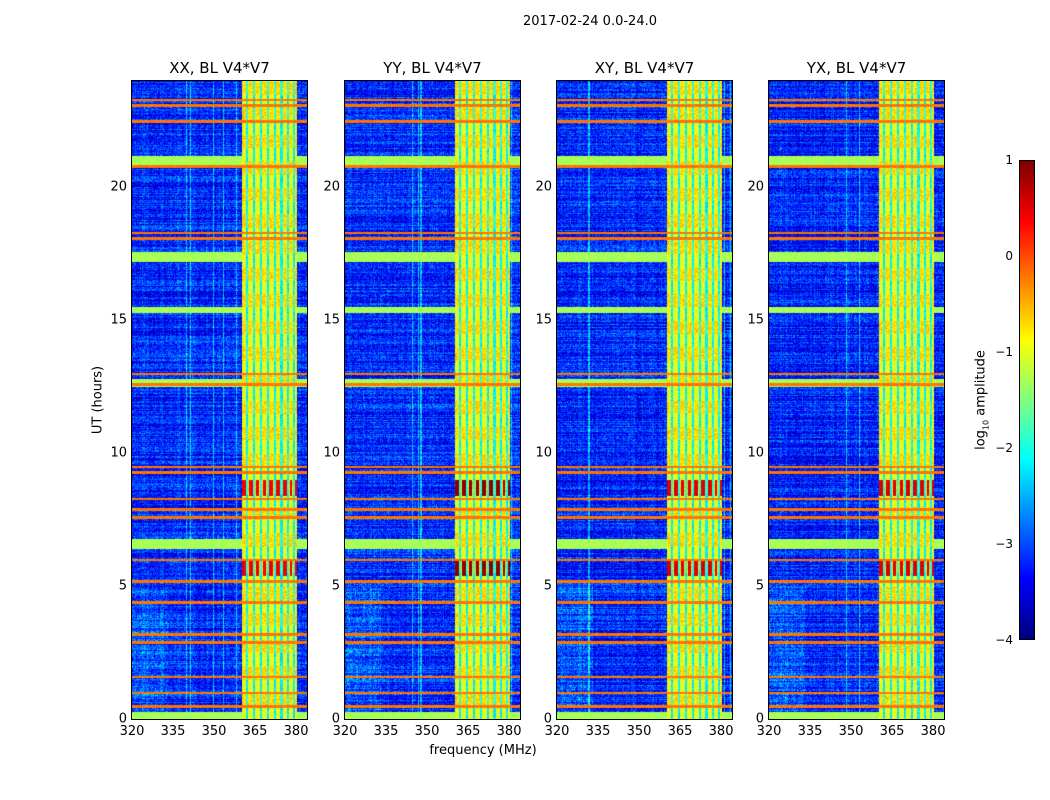 This screenshot has height=800, width=1050. What do you see at coordinates (1009, 160) in the screenshot?
I see `colorbar-tick-label: 1` at bounding box center [1009, 160].